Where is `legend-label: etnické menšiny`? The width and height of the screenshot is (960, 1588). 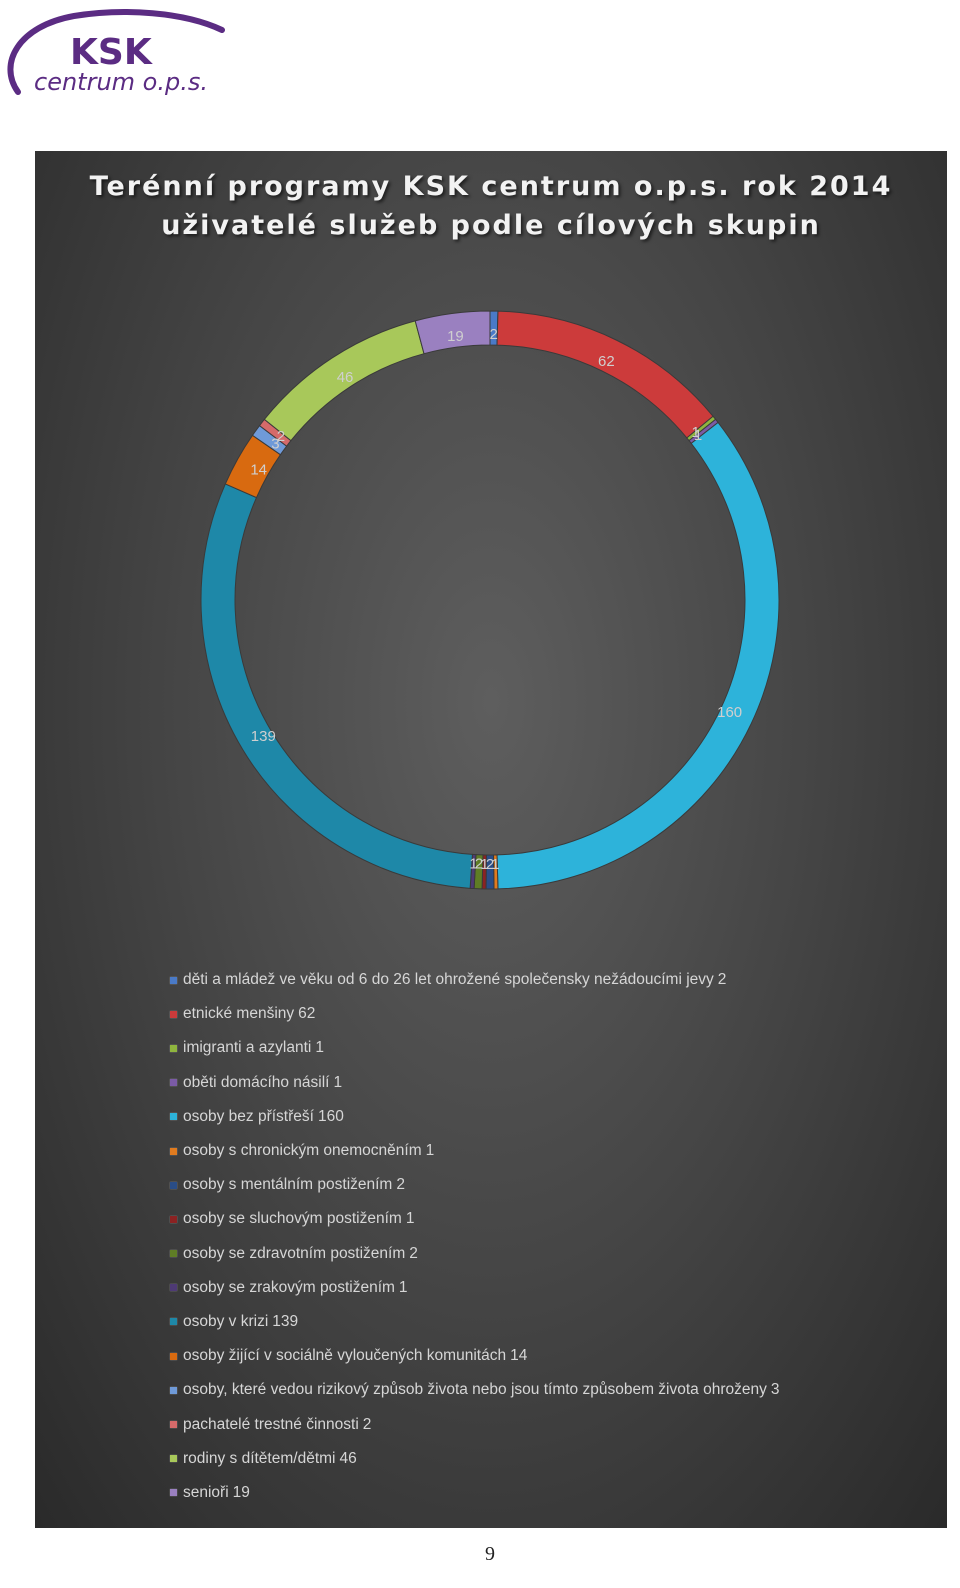
legend-label: etnické menšiny is located at coordinates (239, 1014).